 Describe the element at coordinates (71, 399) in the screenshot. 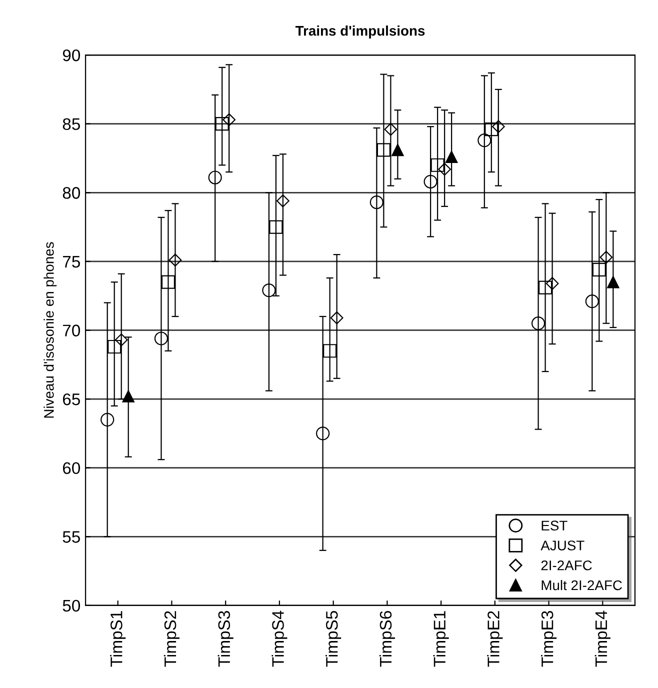

I see `y-tick-label: 65` at that location.